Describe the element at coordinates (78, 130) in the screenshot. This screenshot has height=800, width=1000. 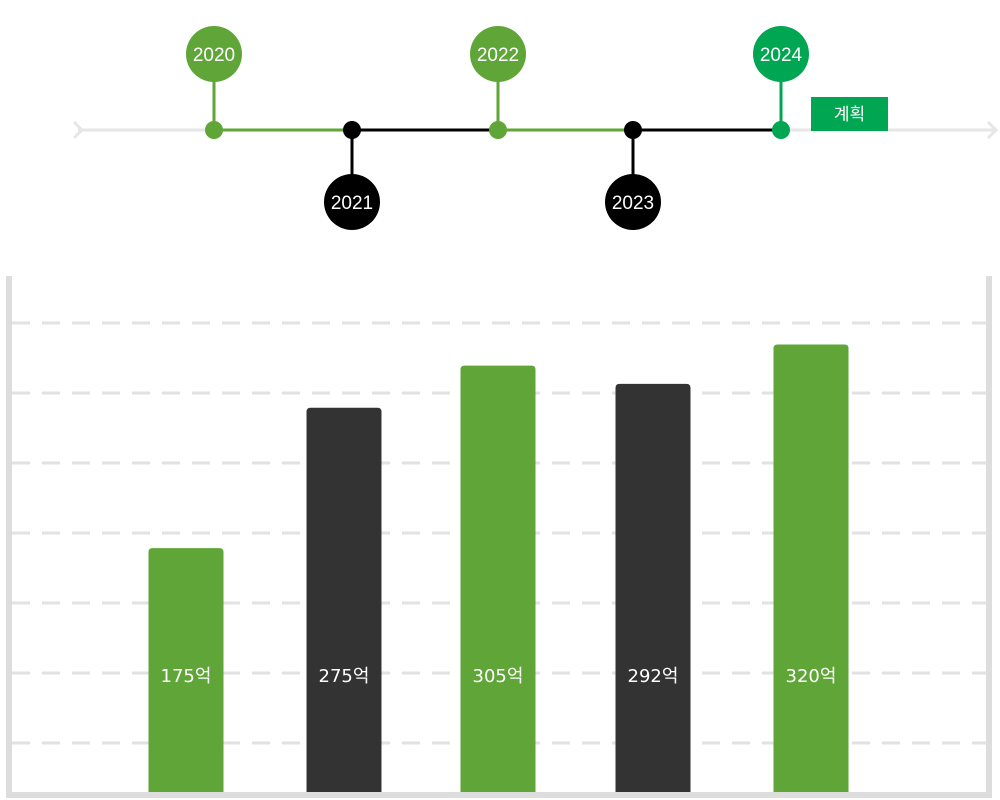
I see `track-left-arrow-icon` at that location.